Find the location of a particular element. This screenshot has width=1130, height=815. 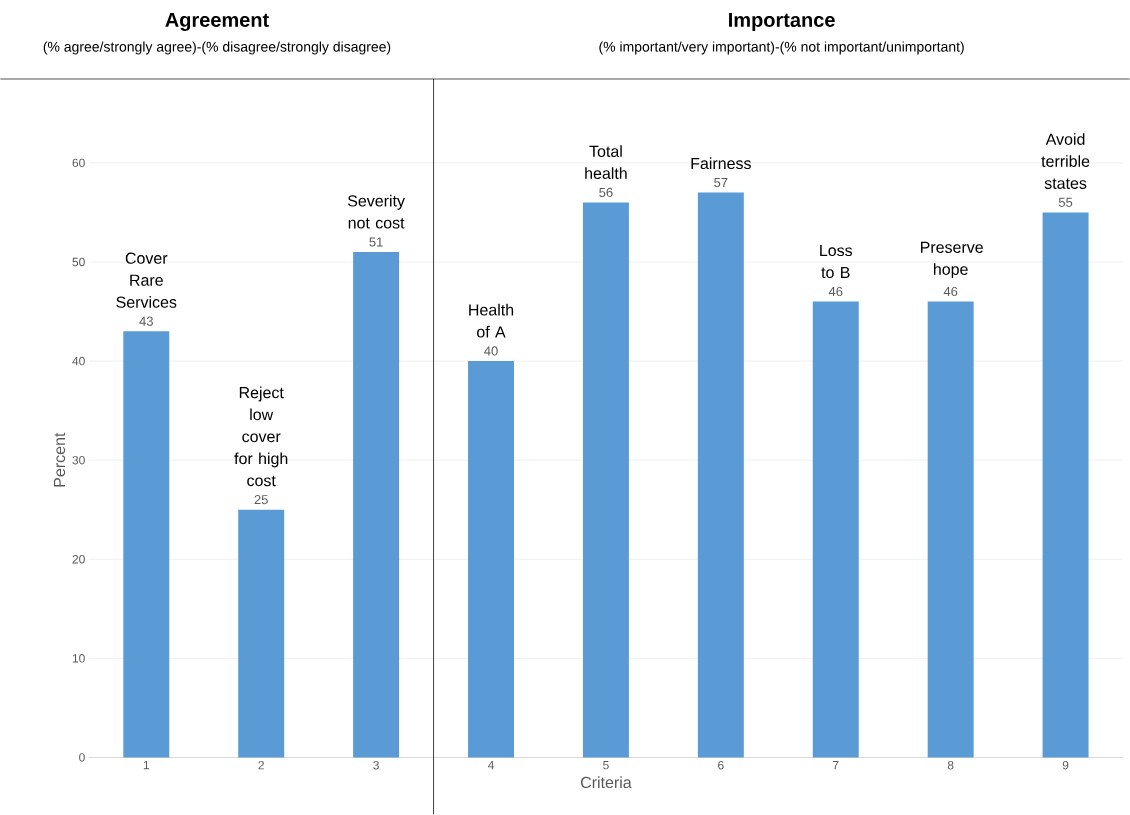

x-tick-label: 7 is located at coordinates (836, 765).